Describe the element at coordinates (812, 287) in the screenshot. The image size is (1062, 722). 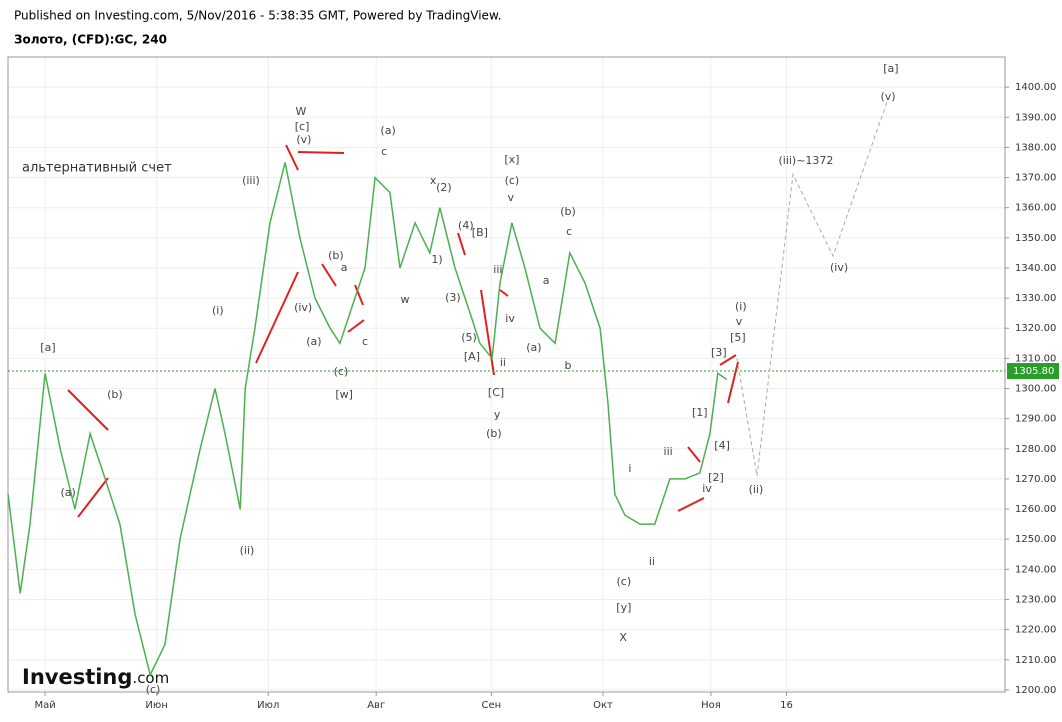
I see `price-line` at that location.